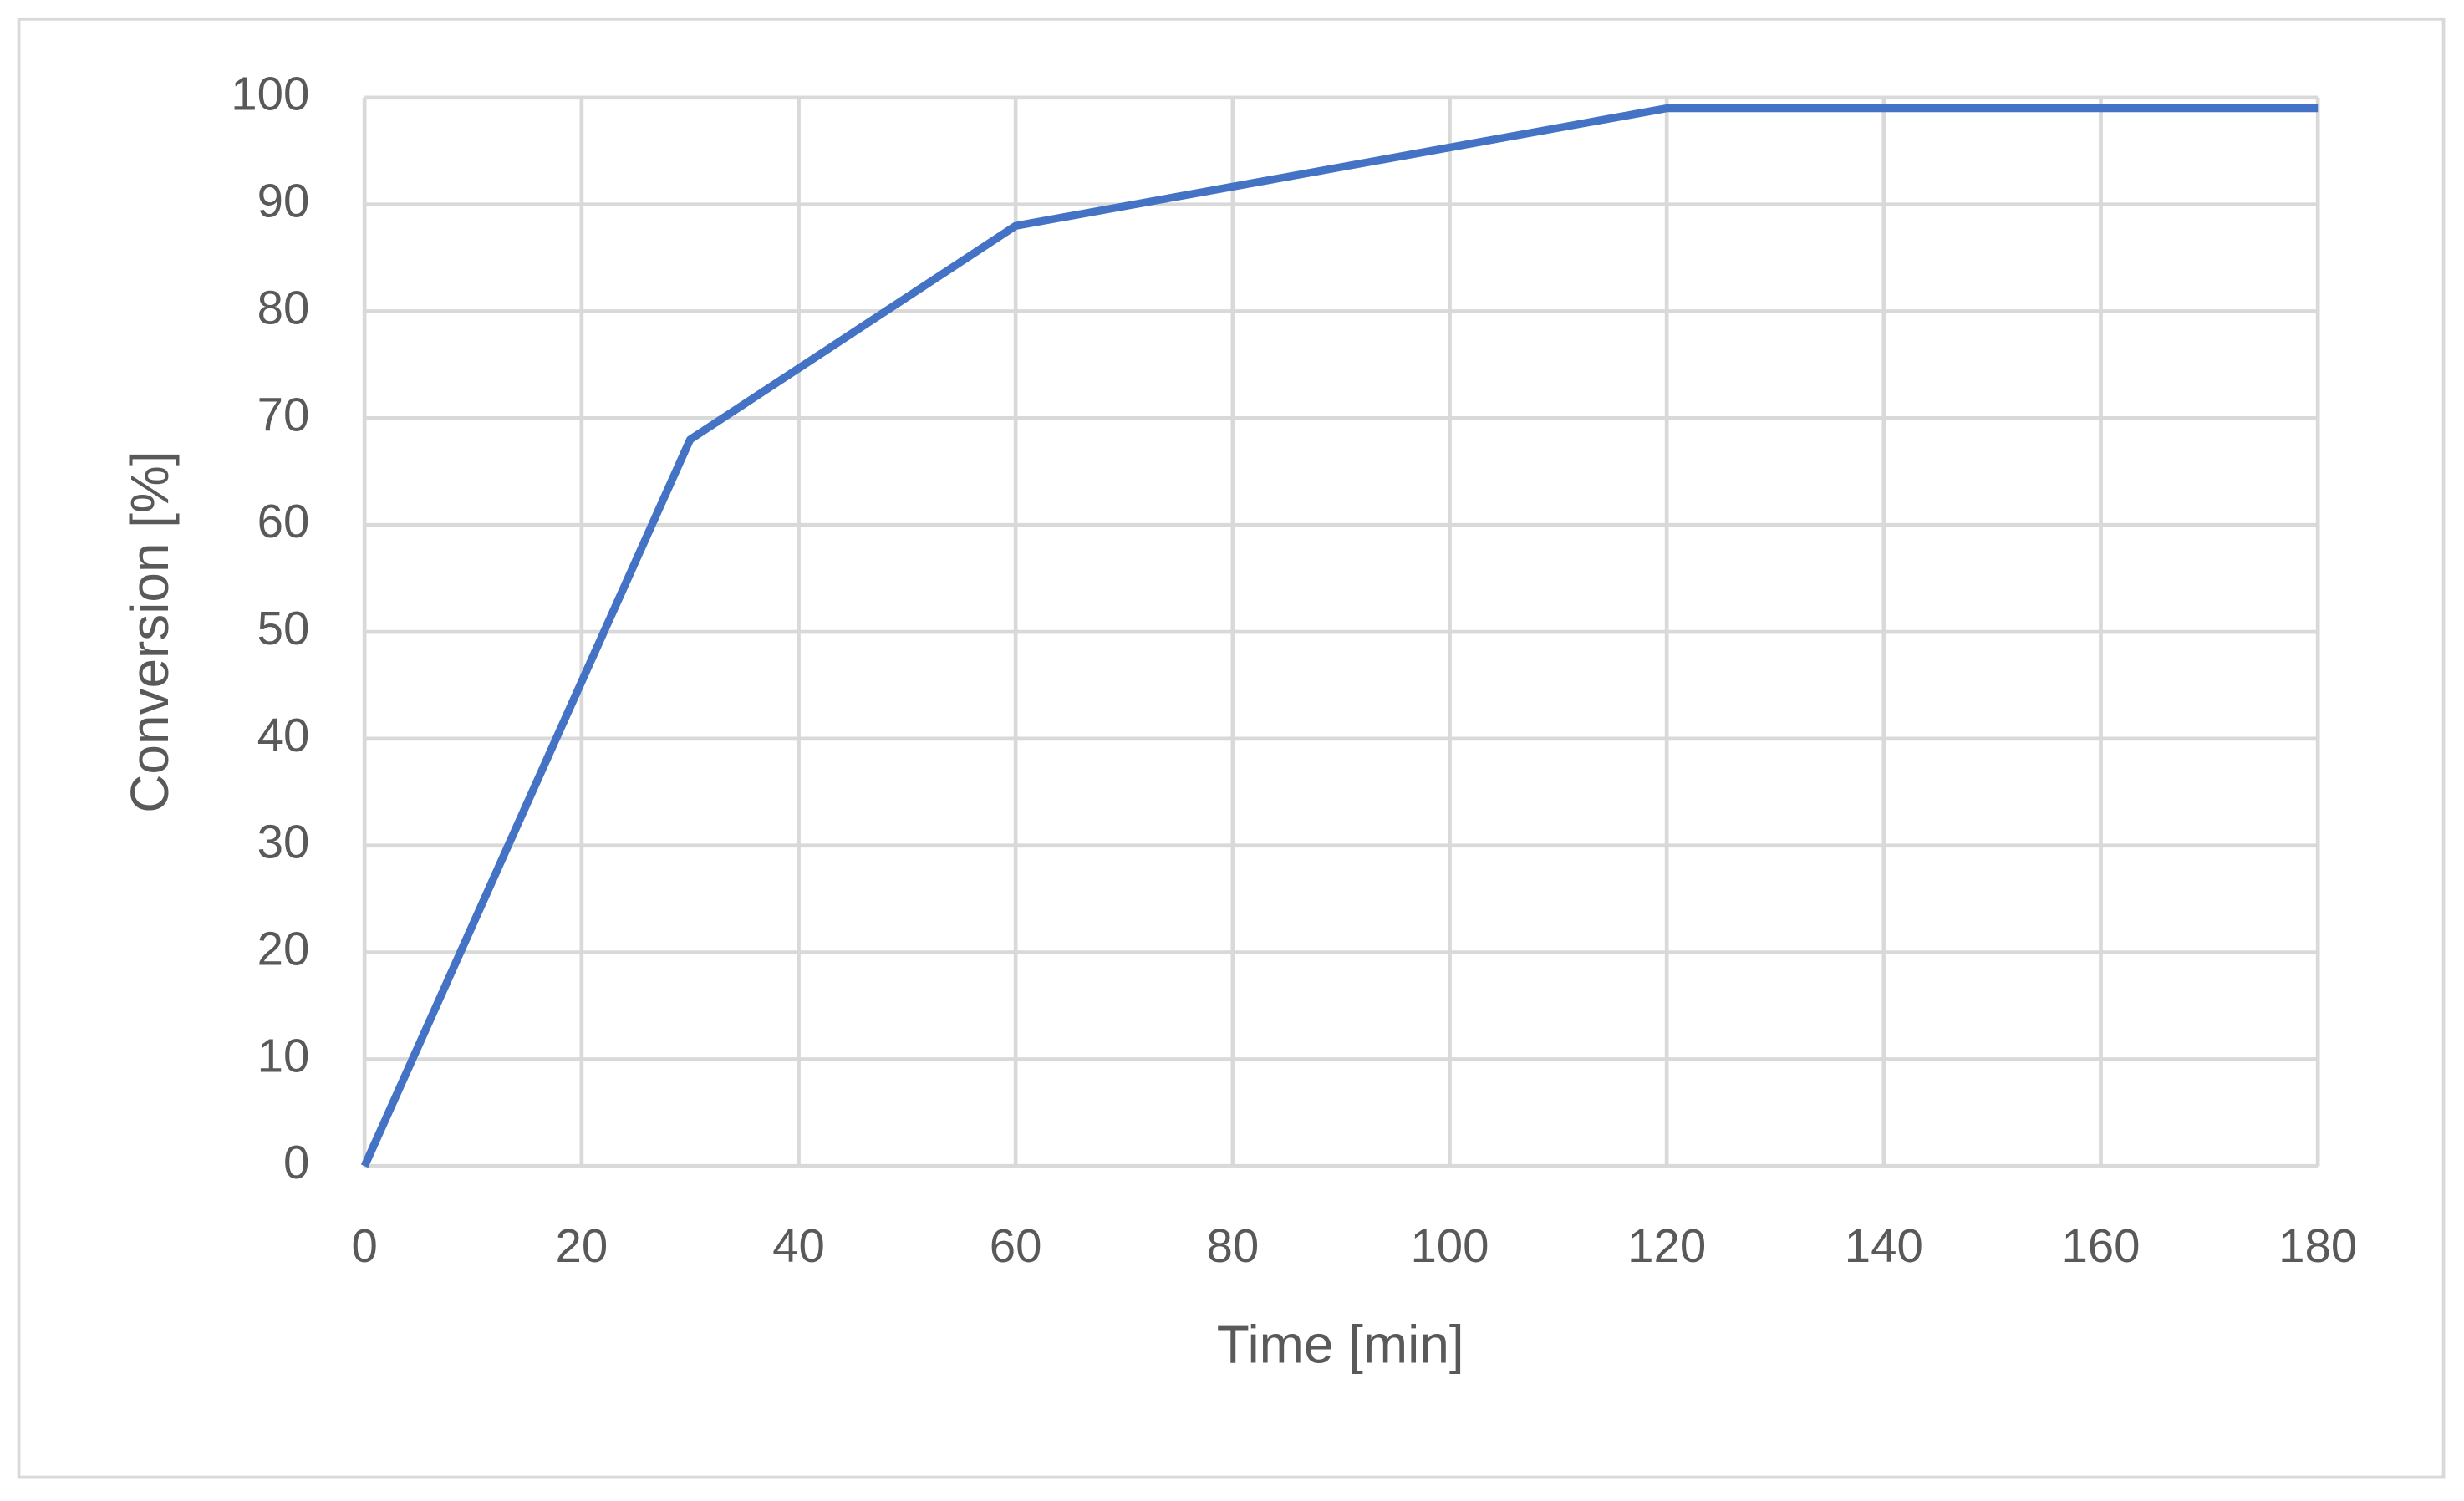 The height and width of the screenshot is (1501, 2464). Describe the element at coordinates (798, 1246) in the screenshot. I see `x-tick-label: 40` at that location.